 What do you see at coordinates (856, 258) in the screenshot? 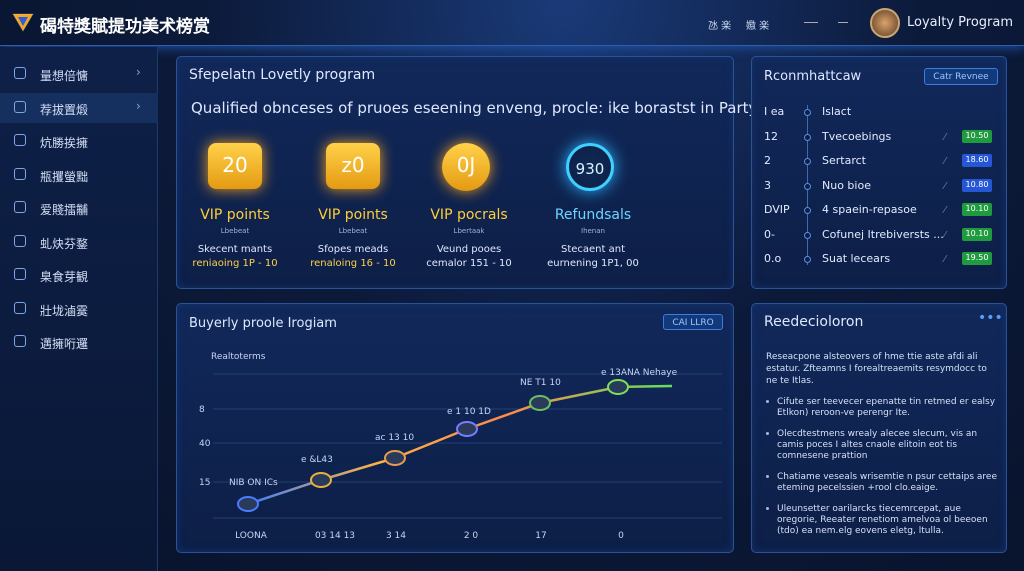
I see `row-label: Suat lecears` at bounding box center [856, 258].